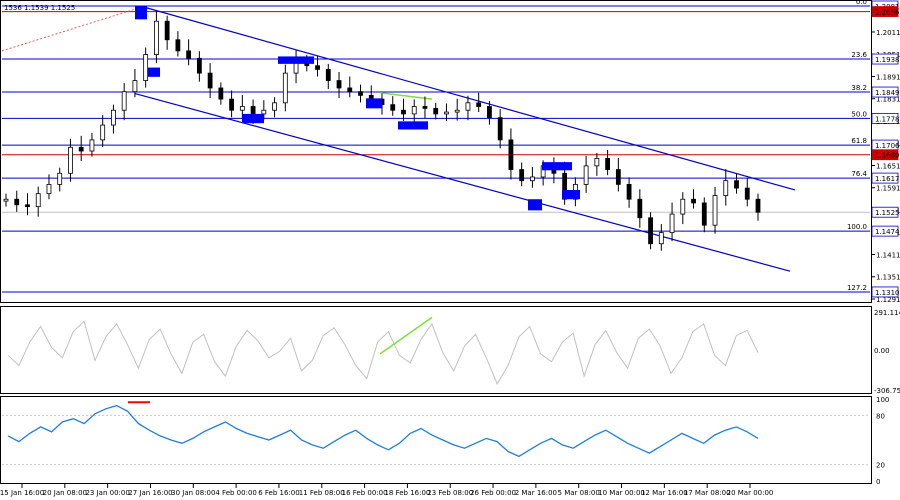 The image size is (900, 500). I want to click on time-tick-label: 5 Mar 08:00, so click(579, 493).